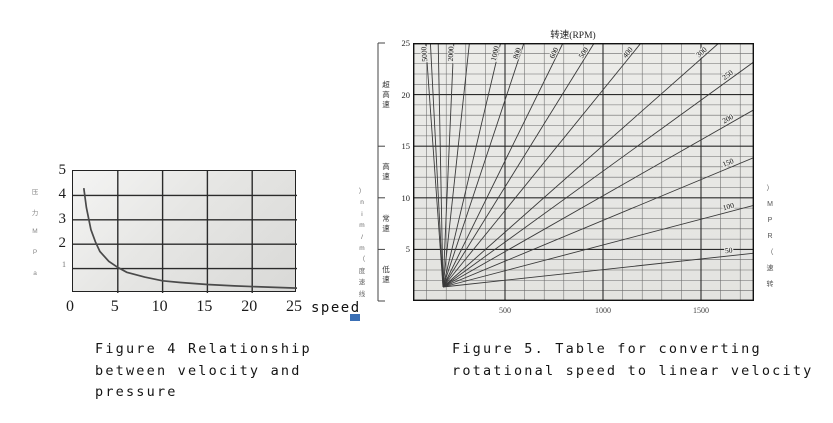 The height and width of the screenshot is (423, 833). Describe the element at coordinates (386, 270) in the screenshot. I see `vertical-char: 低` at that location.